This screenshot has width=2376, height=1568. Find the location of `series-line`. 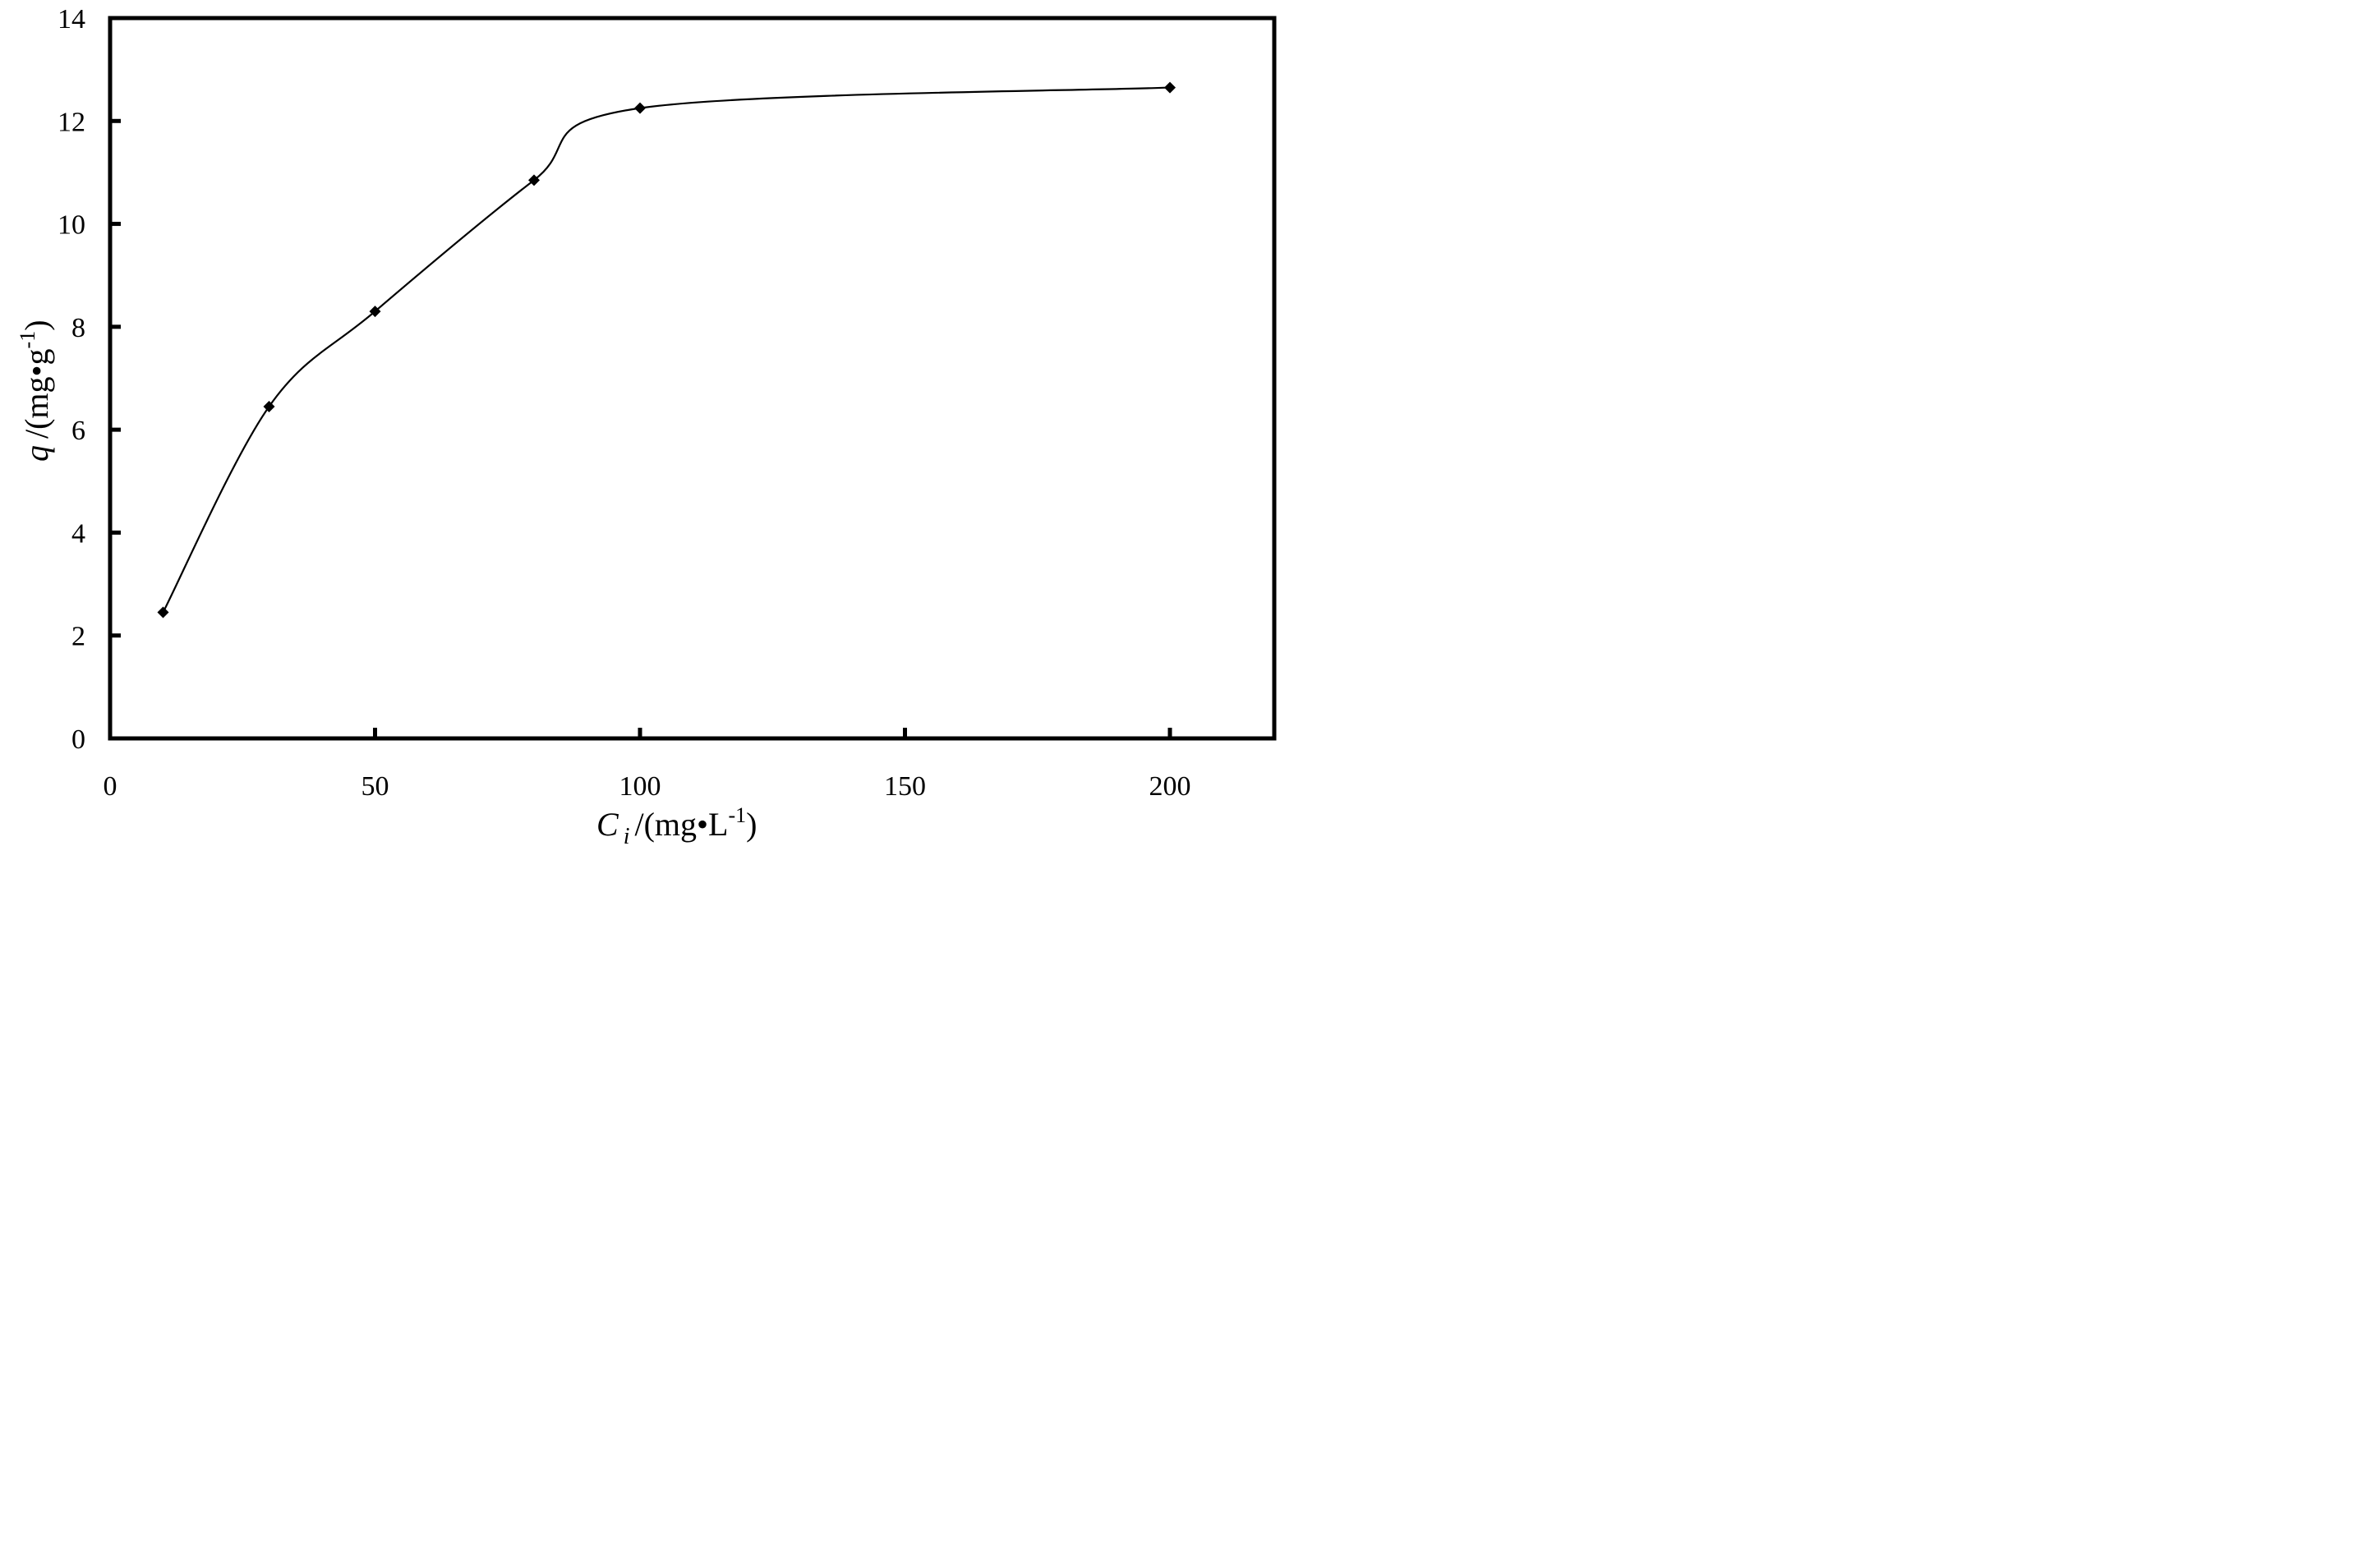

series-line is located at coordinates (666, 350).